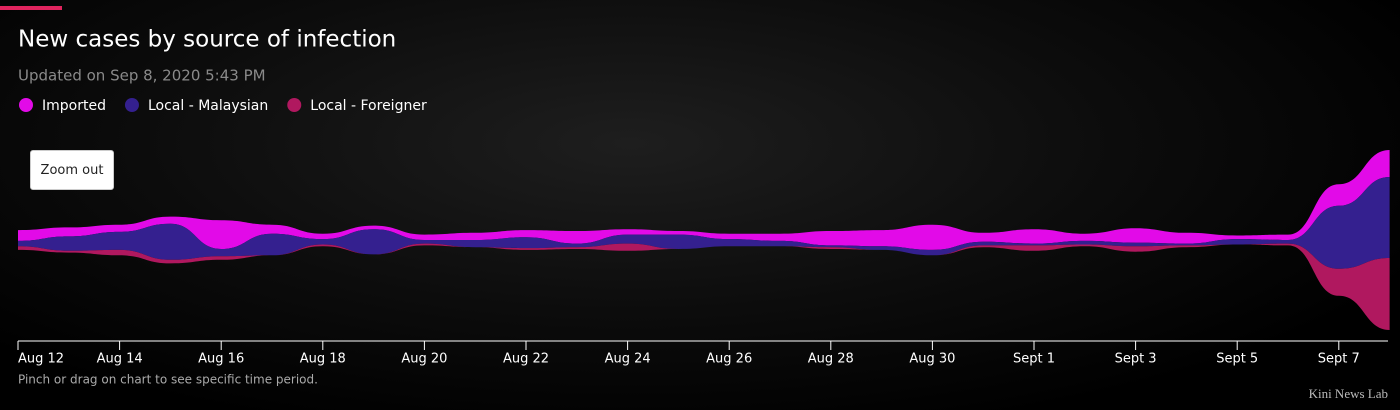 The width and height of the screenshot is (1400, 410). I want to click on legend-label: Local - Malaysian, so click(208, 106).